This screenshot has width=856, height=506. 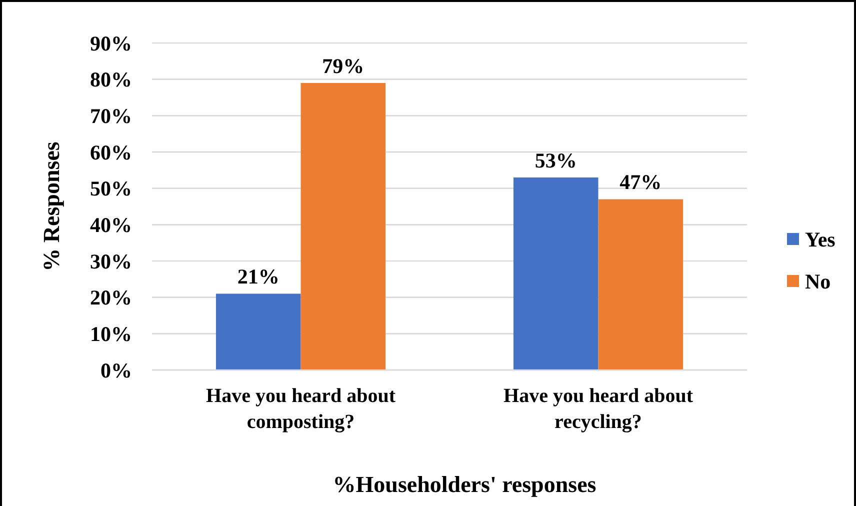 I want to click on legend-label: No, so click(x=818, y=281).